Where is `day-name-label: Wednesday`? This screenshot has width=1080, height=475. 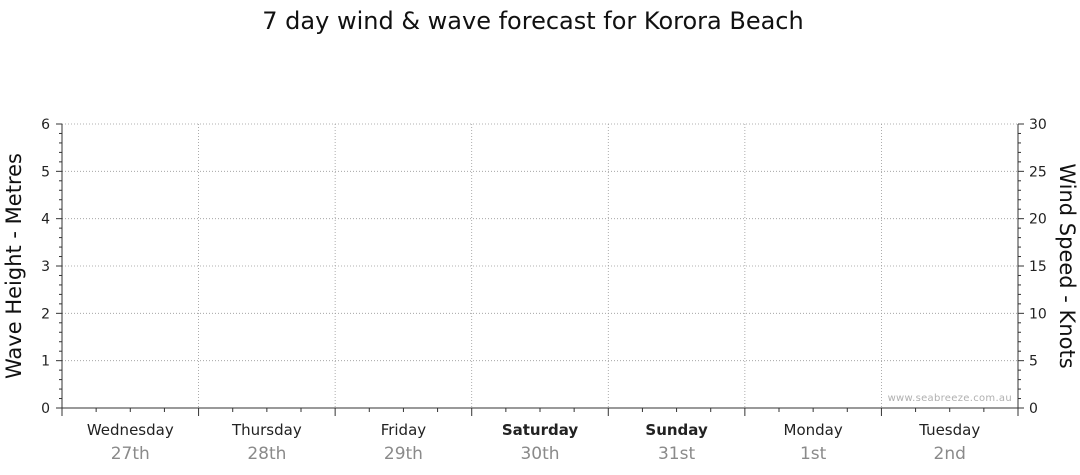
day-name-label: Wednesday is located at coordinates (130, 430).